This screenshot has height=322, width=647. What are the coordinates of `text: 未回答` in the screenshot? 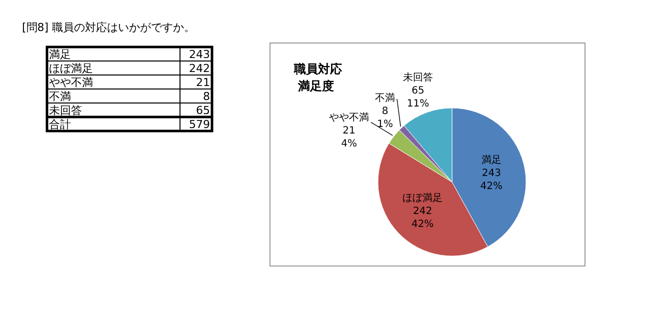 It's located at (65, 110).